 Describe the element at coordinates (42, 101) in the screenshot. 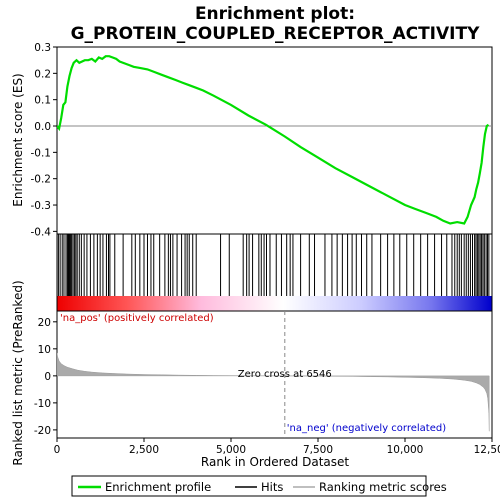

I see `es-y-tick-label: 0.1` at that location.